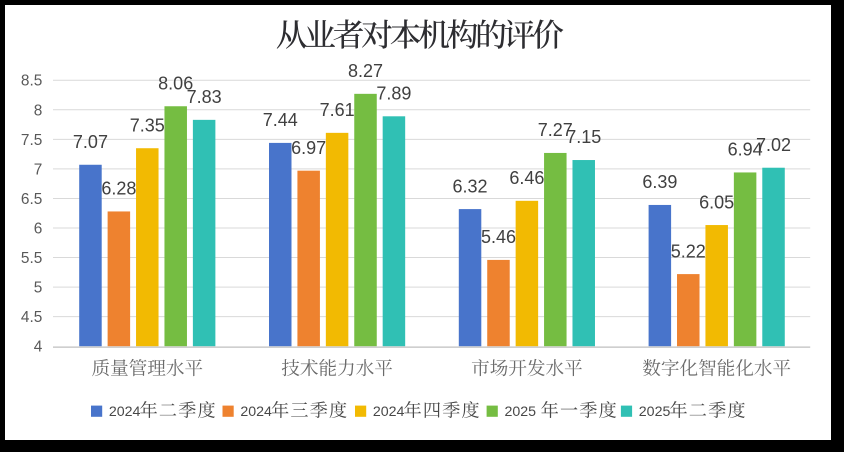  Describe the element at coordinates (175, 83) in the screenshot. I see `svg-text: 8.06` at that location.